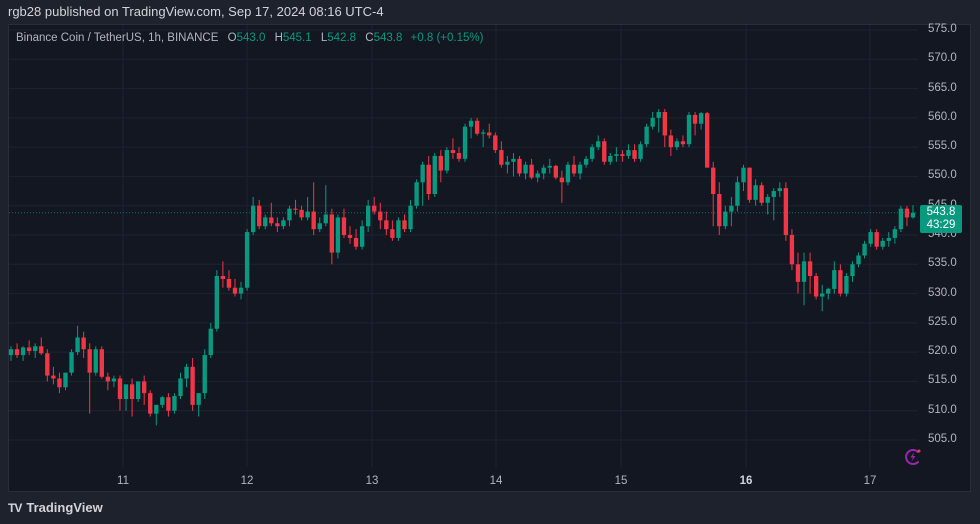 This screenshot has width=980, height=524. I want to click on price-tick-label: 560.0, so click(942, 116).